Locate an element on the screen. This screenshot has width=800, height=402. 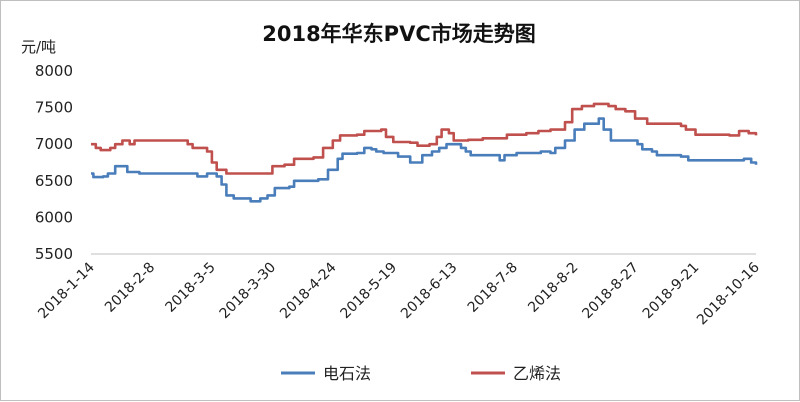
chart-title: 2018年华东PVC市场走势图 is located at coordinates (399, 34).